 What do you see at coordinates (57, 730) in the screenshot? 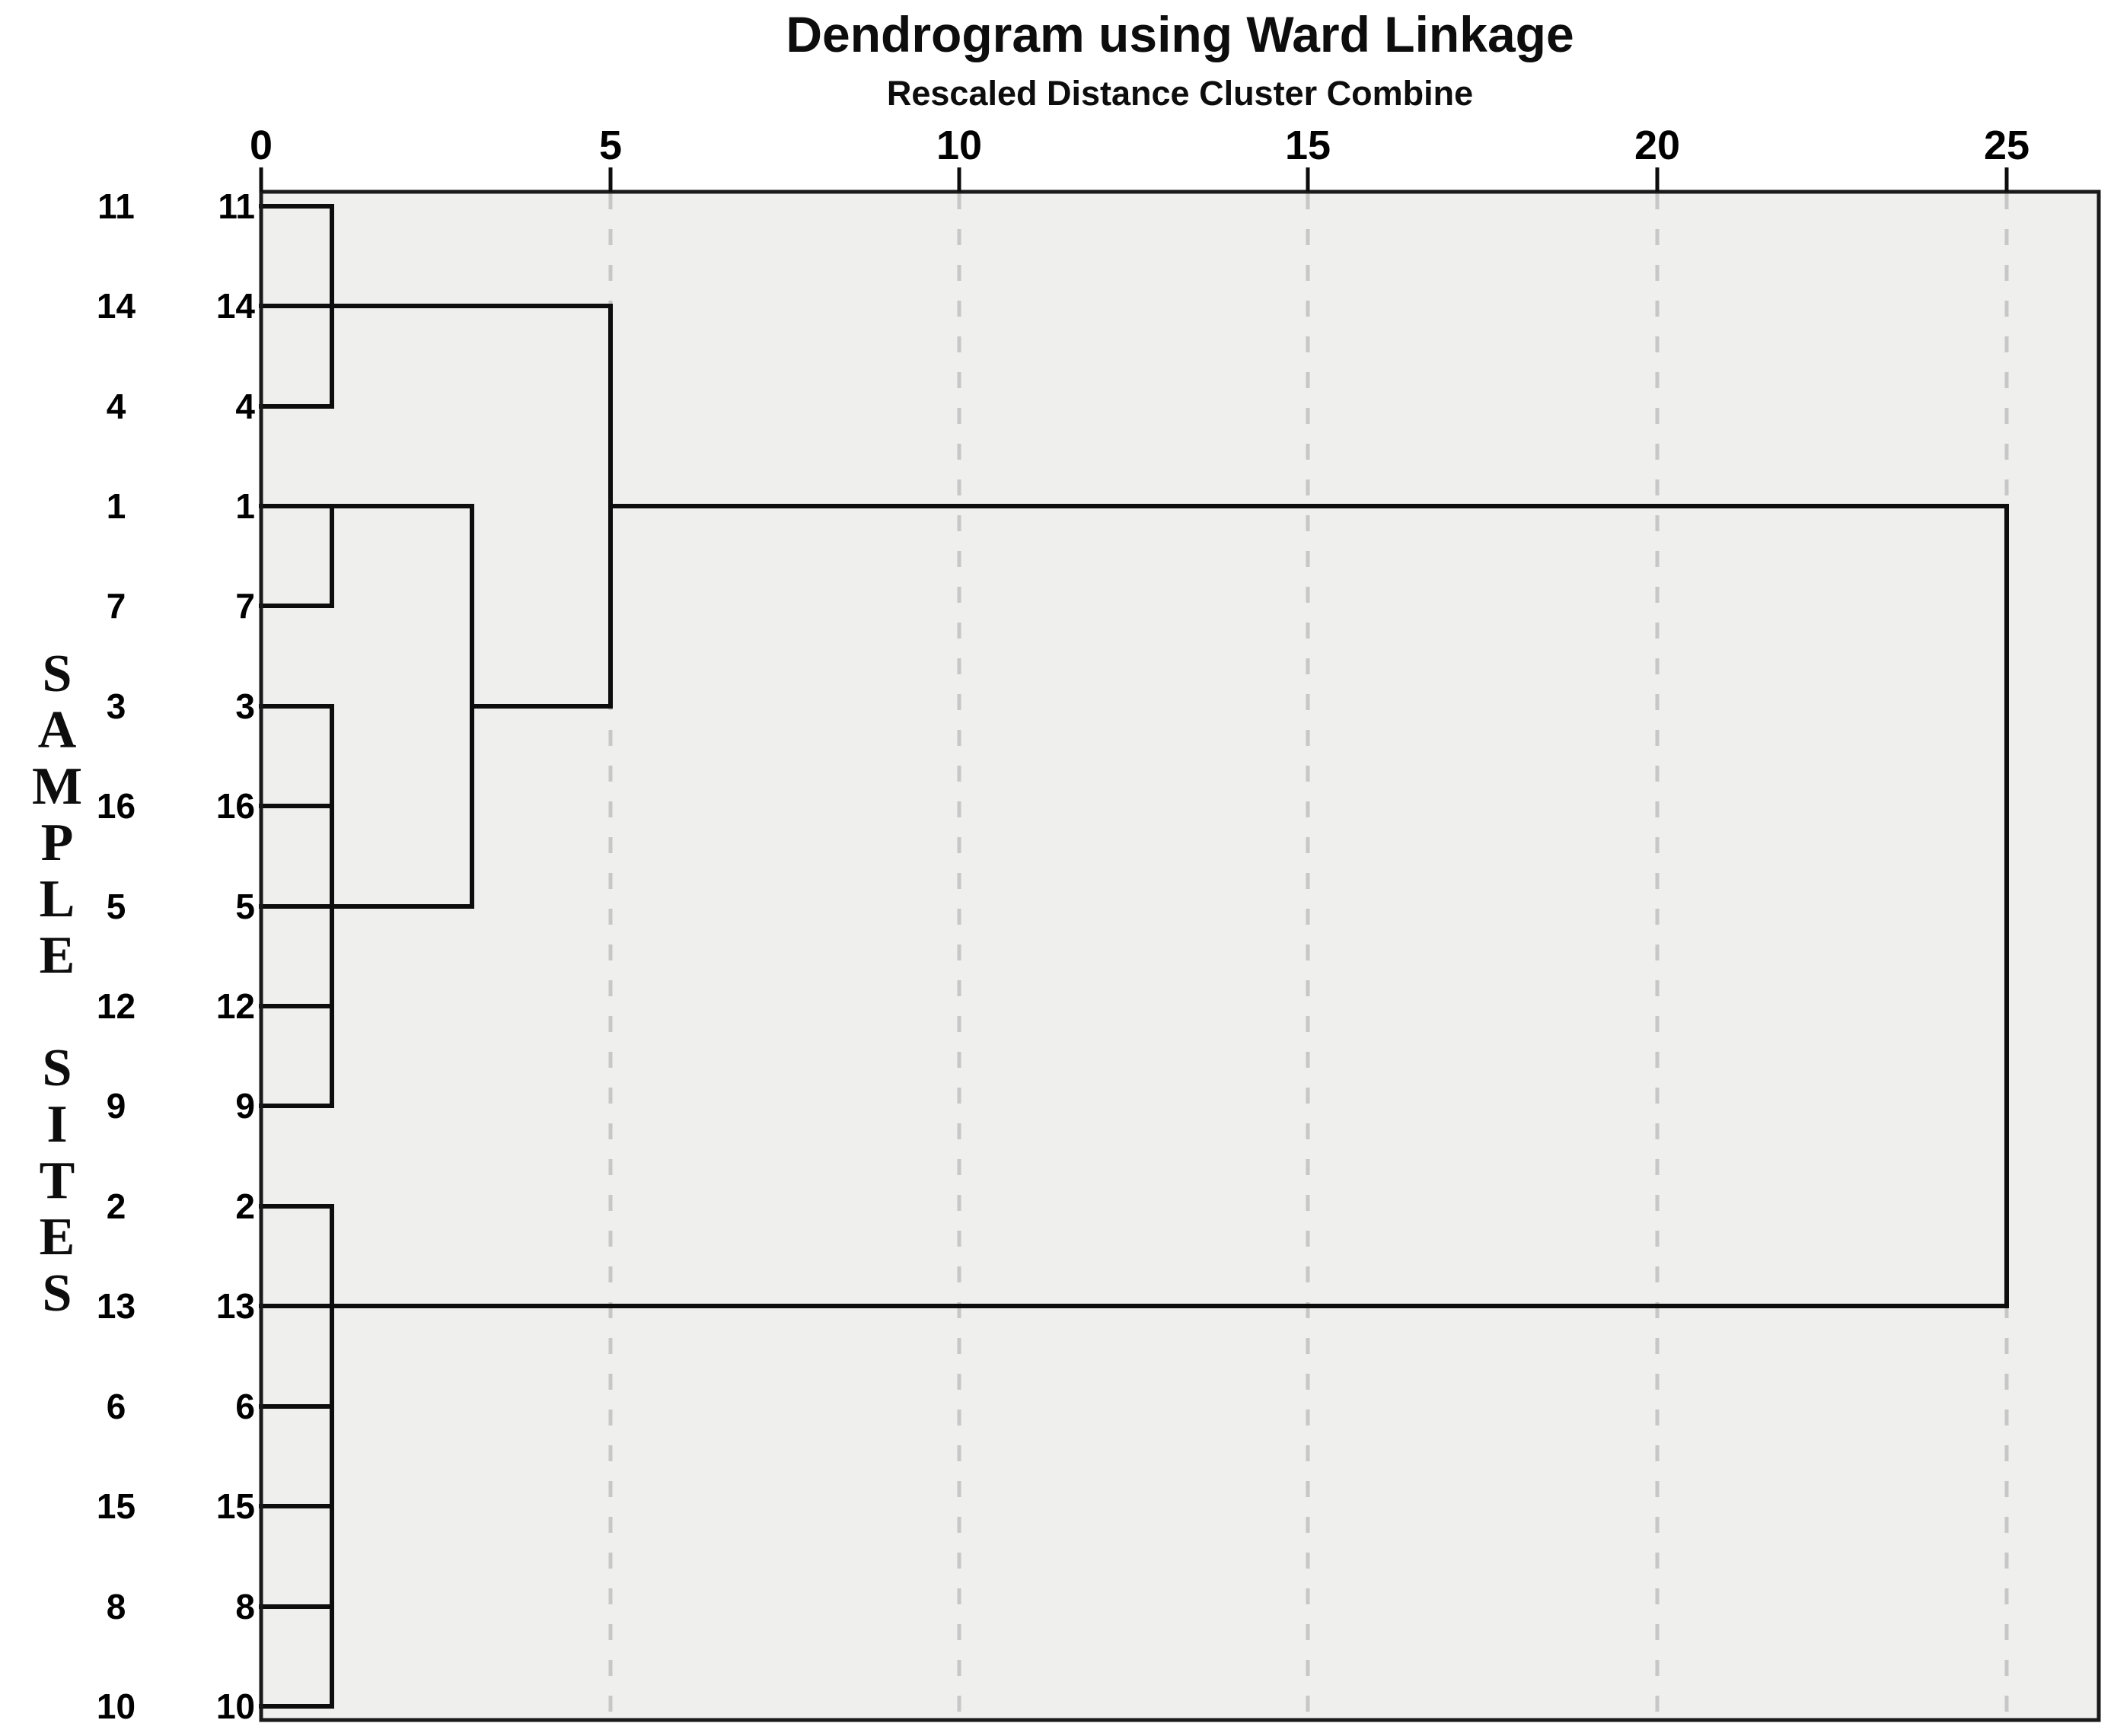
I see `y-axis-letter: A` at bounding box center [57, 730].